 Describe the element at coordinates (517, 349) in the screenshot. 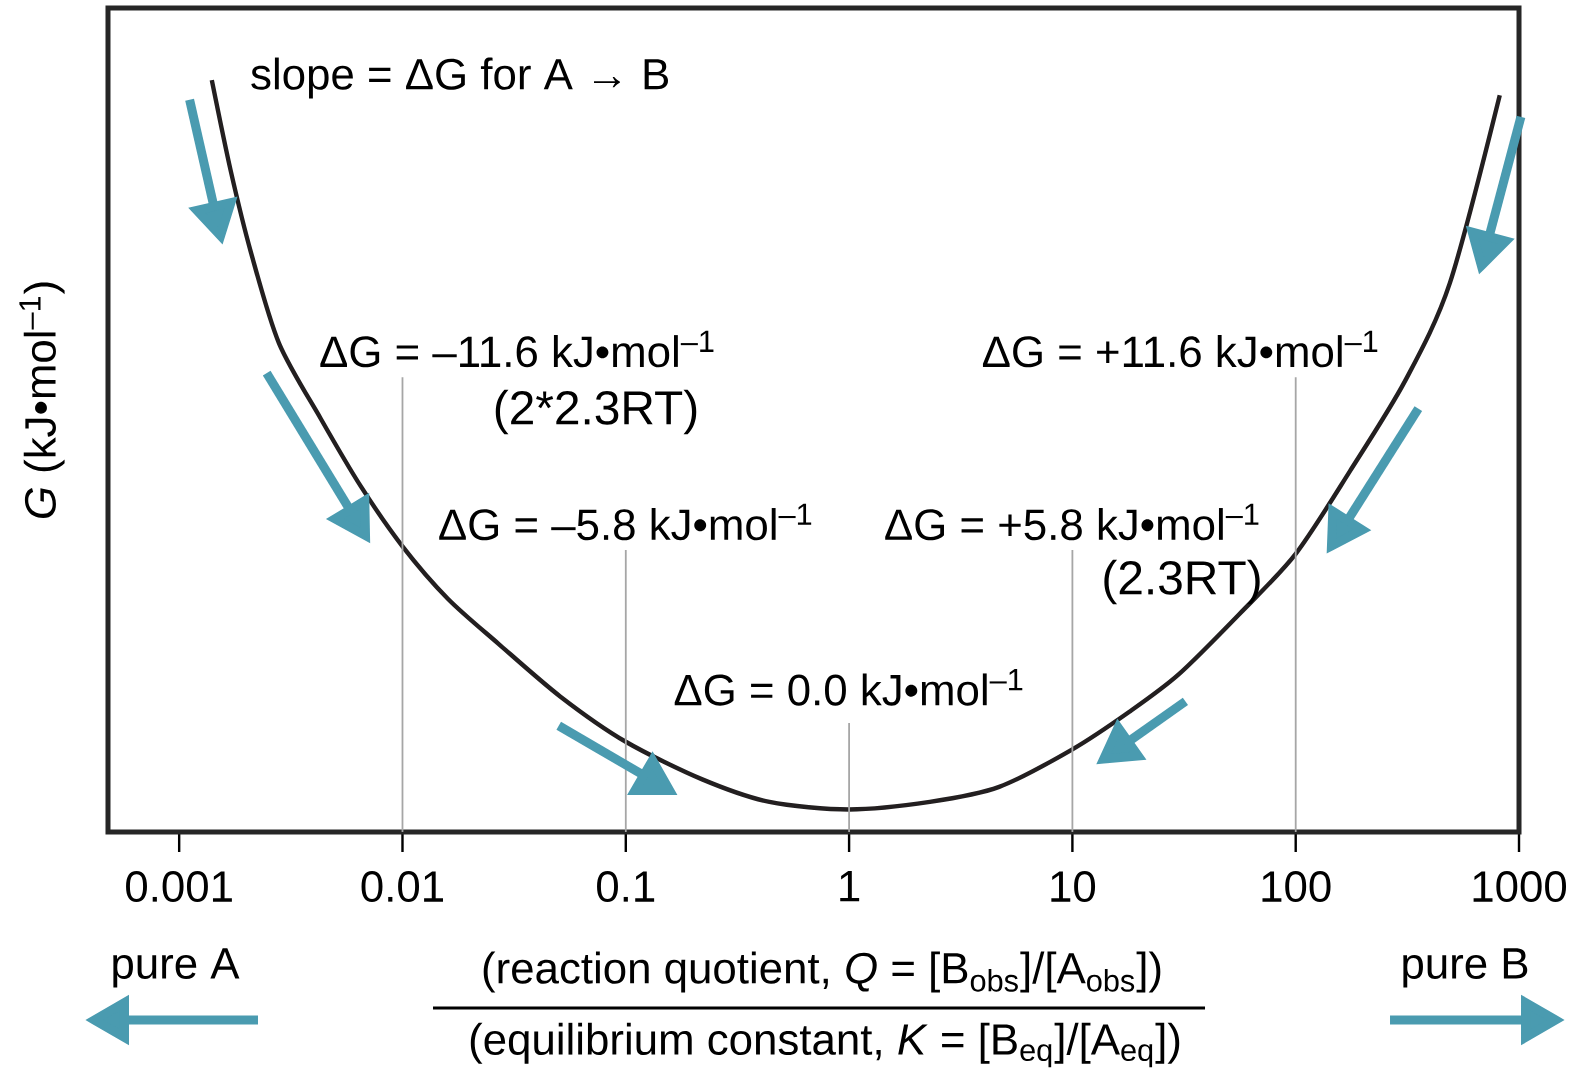

I see `annotation: ΔG = –11.6 kJ•mol$^{–1}$` at that location.